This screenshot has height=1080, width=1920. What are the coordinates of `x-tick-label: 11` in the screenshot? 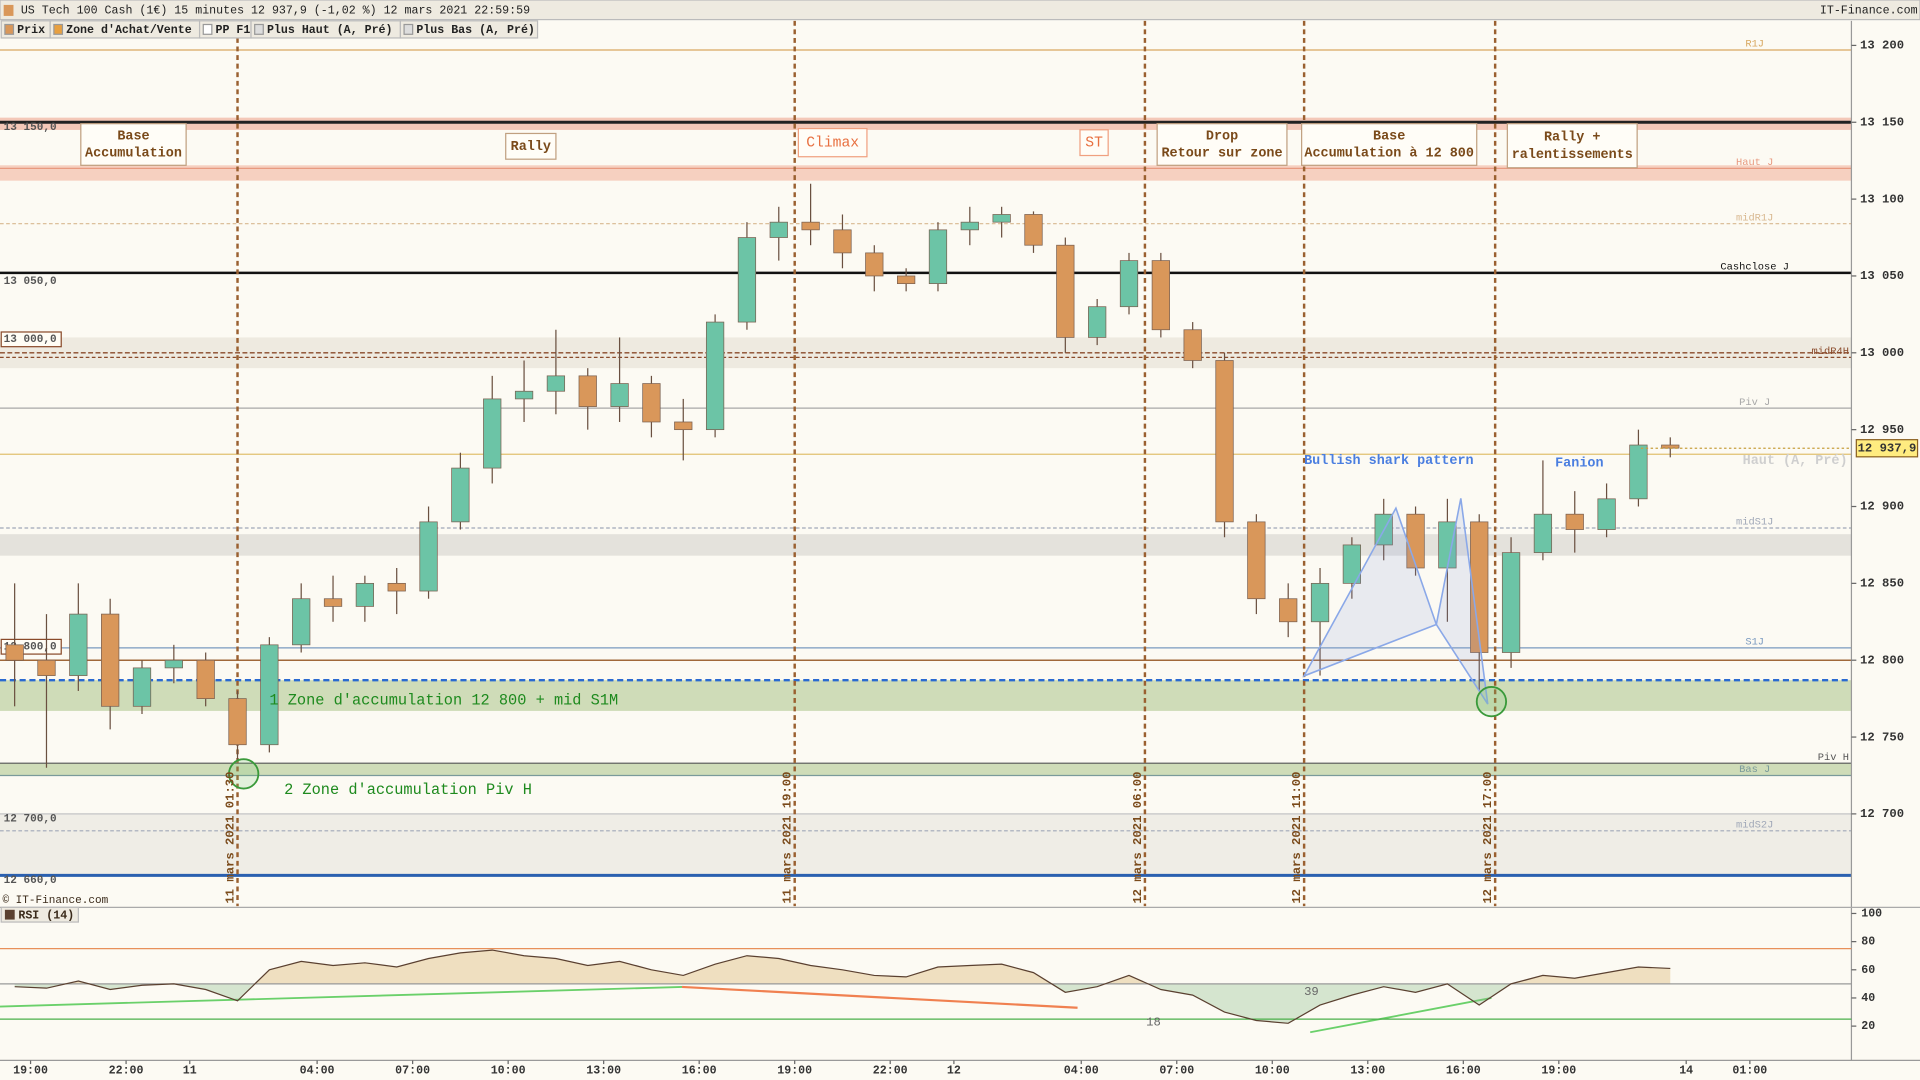 It's located at (190, 1070).